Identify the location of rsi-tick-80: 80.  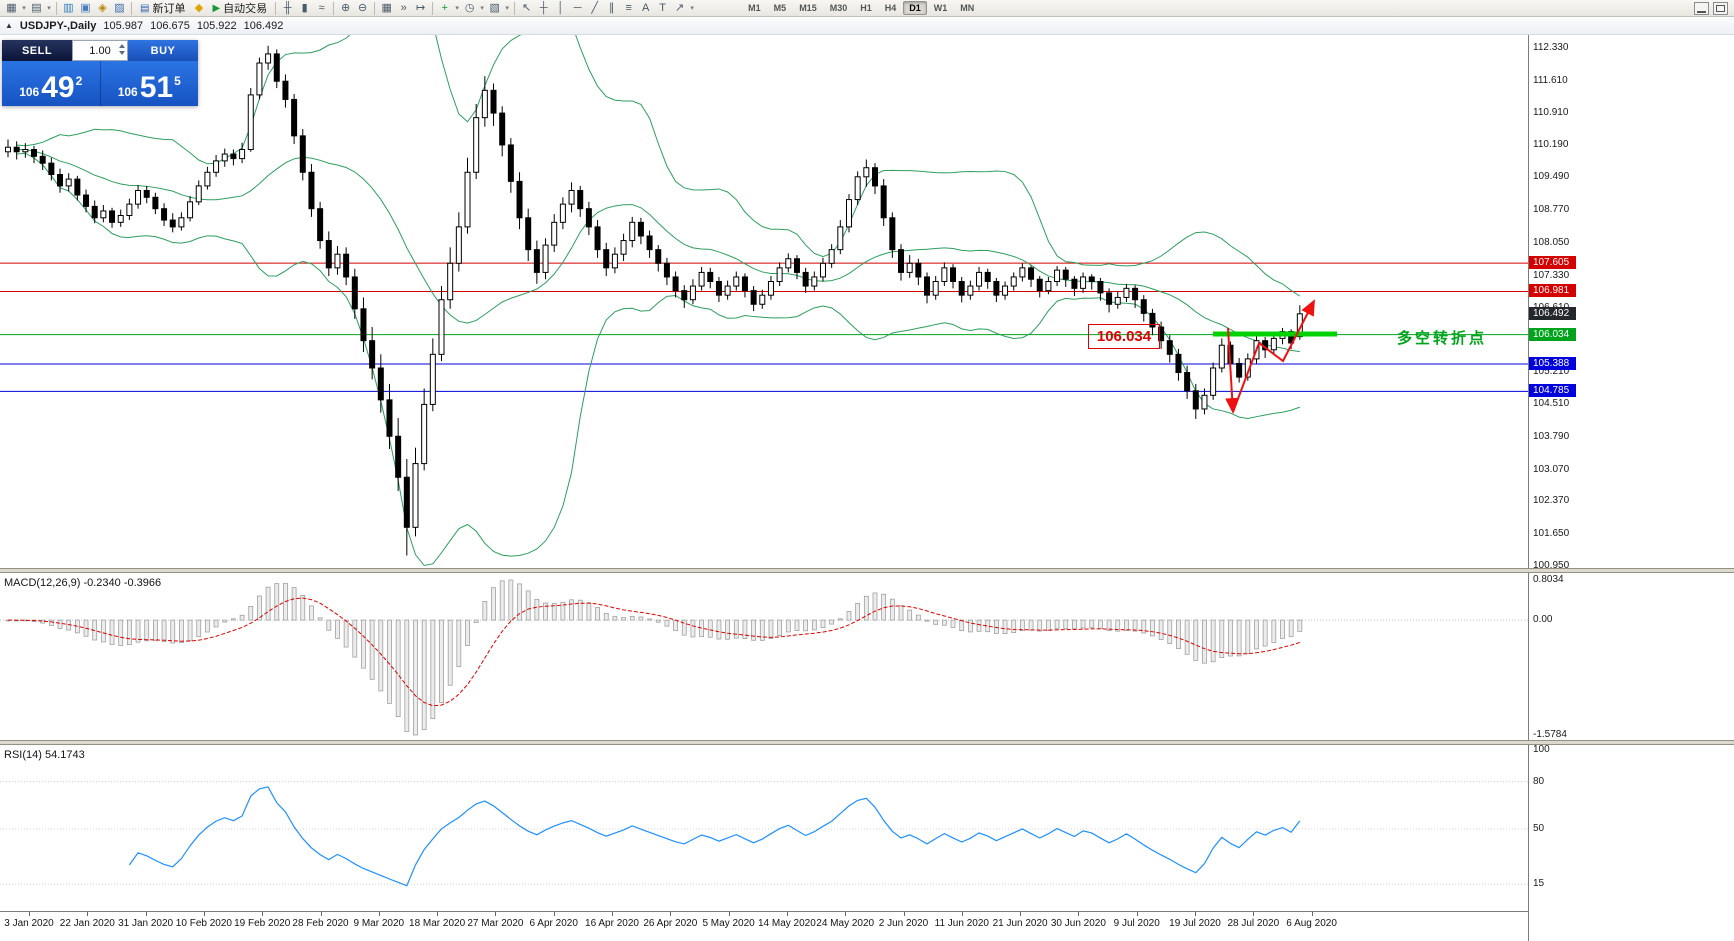
(1539, 781).